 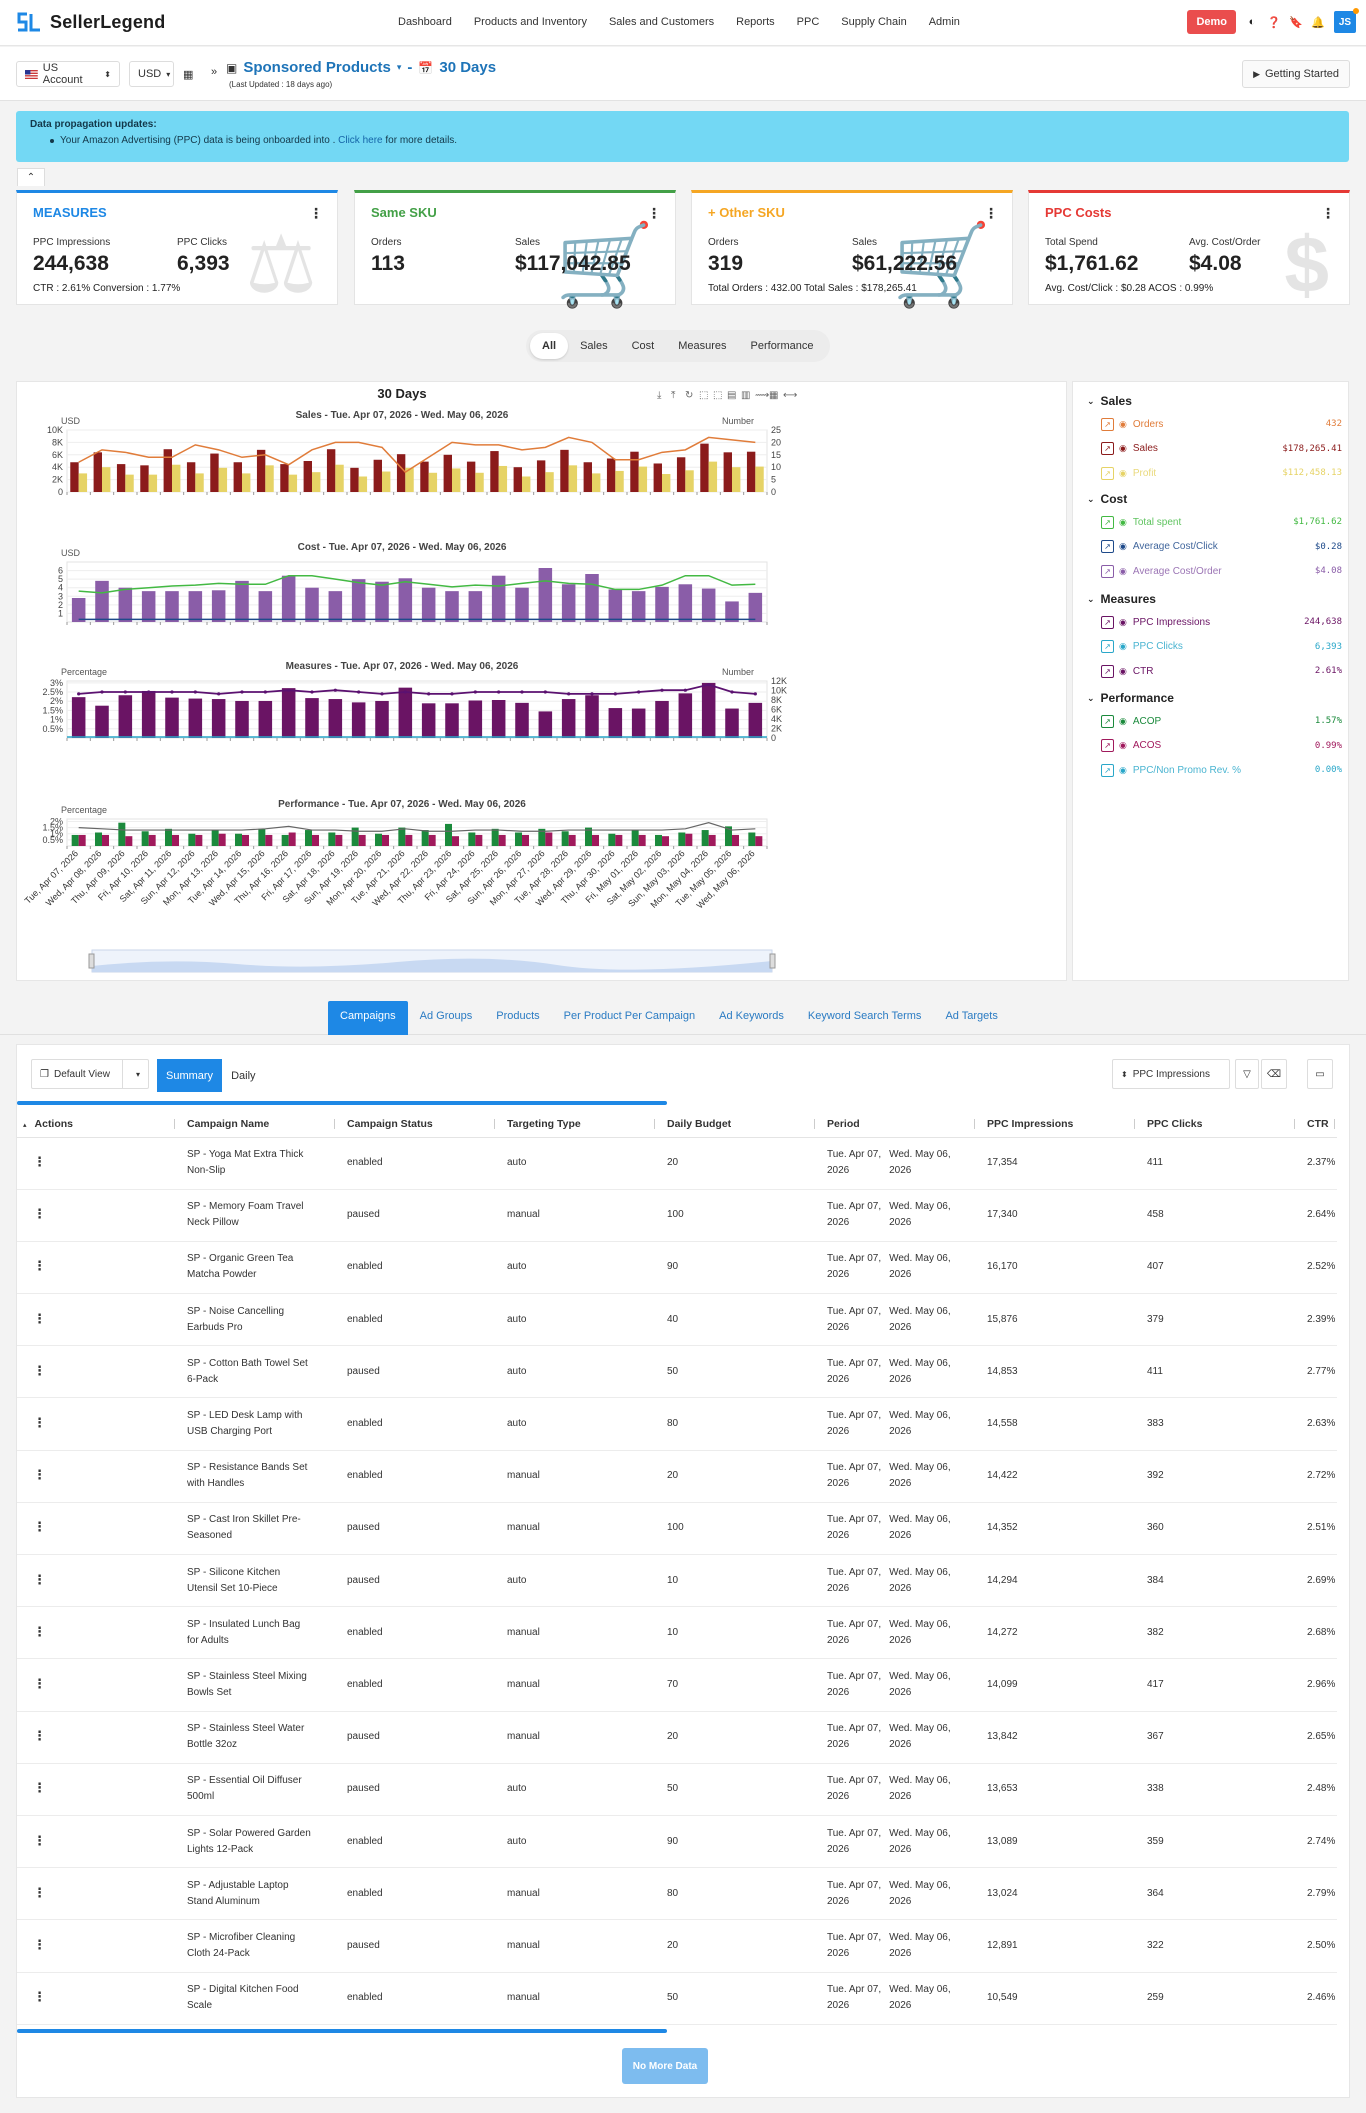 I want to click on column-header: PPC Impressions, so click(x=1057, y=1124).